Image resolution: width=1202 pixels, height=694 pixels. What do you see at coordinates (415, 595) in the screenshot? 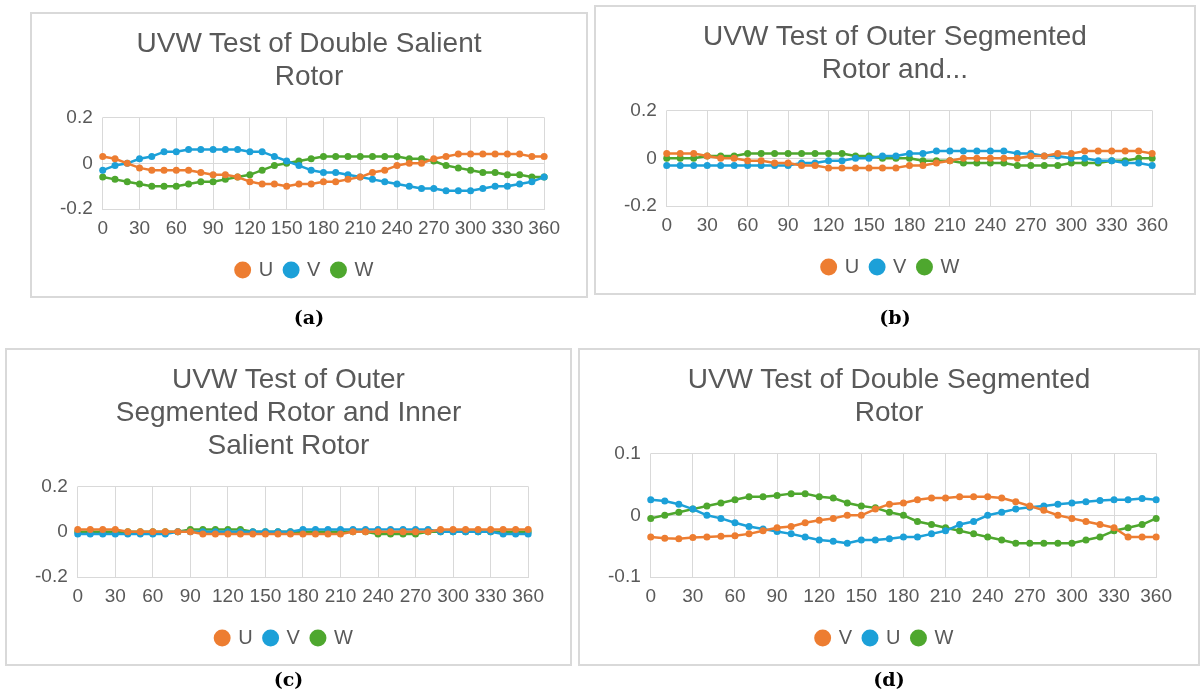
I see `x-tick-label: 270` at bounding box center [415, 595].